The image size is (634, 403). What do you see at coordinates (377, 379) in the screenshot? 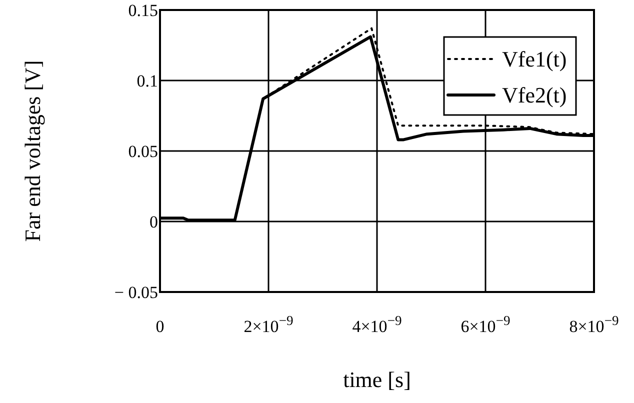
I see `x-axis-title: time [s]` at bounding box center [377, 379].